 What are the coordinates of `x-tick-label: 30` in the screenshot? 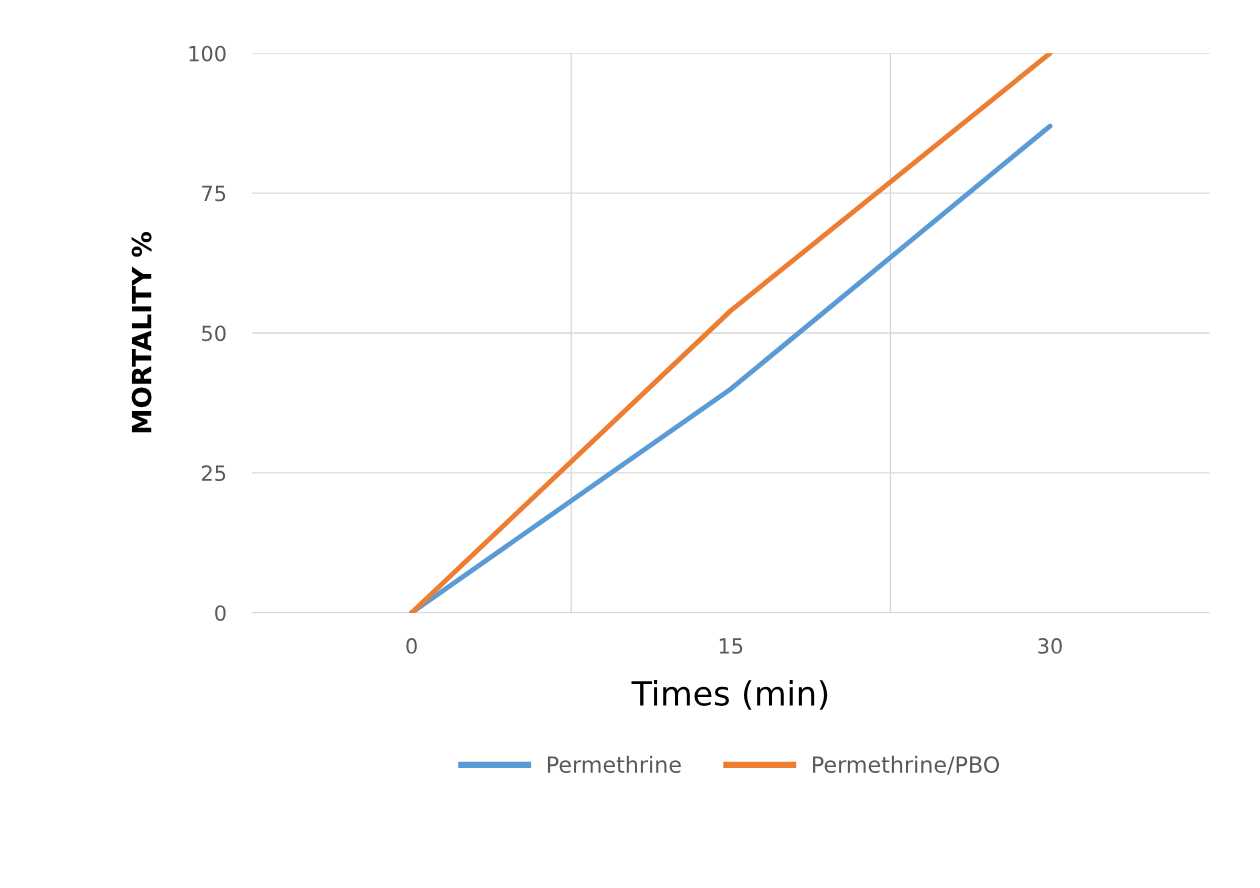 It's located at (1050, 646).